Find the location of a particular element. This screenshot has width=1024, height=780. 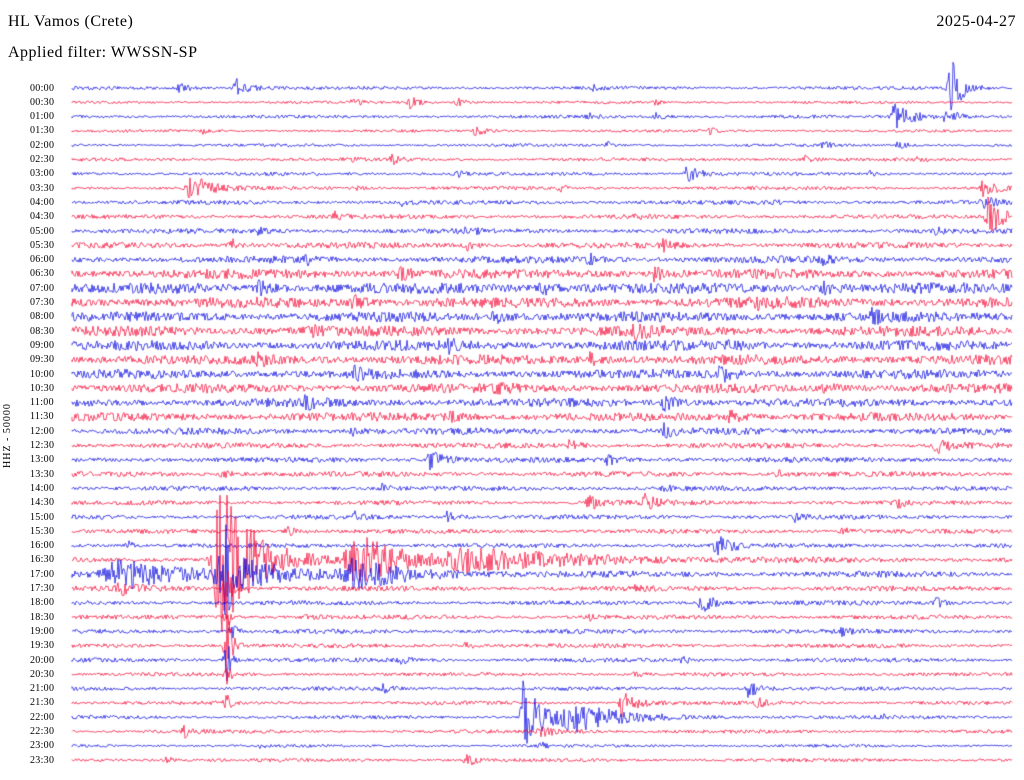

time-label: 23:00 is located at coordinates (42, 746).